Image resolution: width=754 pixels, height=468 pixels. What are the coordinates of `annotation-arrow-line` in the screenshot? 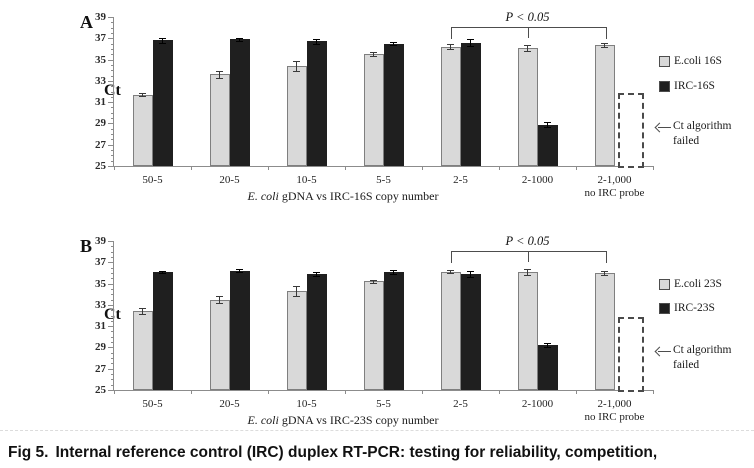 It's located at (664, 127).